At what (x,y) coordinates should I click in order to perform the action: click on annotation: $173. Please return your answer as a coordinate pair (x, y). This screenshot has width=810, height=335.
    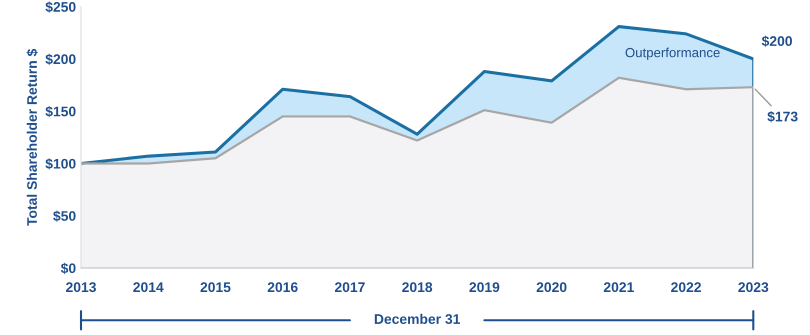
    Looking at the image, I should click on (782, 116).